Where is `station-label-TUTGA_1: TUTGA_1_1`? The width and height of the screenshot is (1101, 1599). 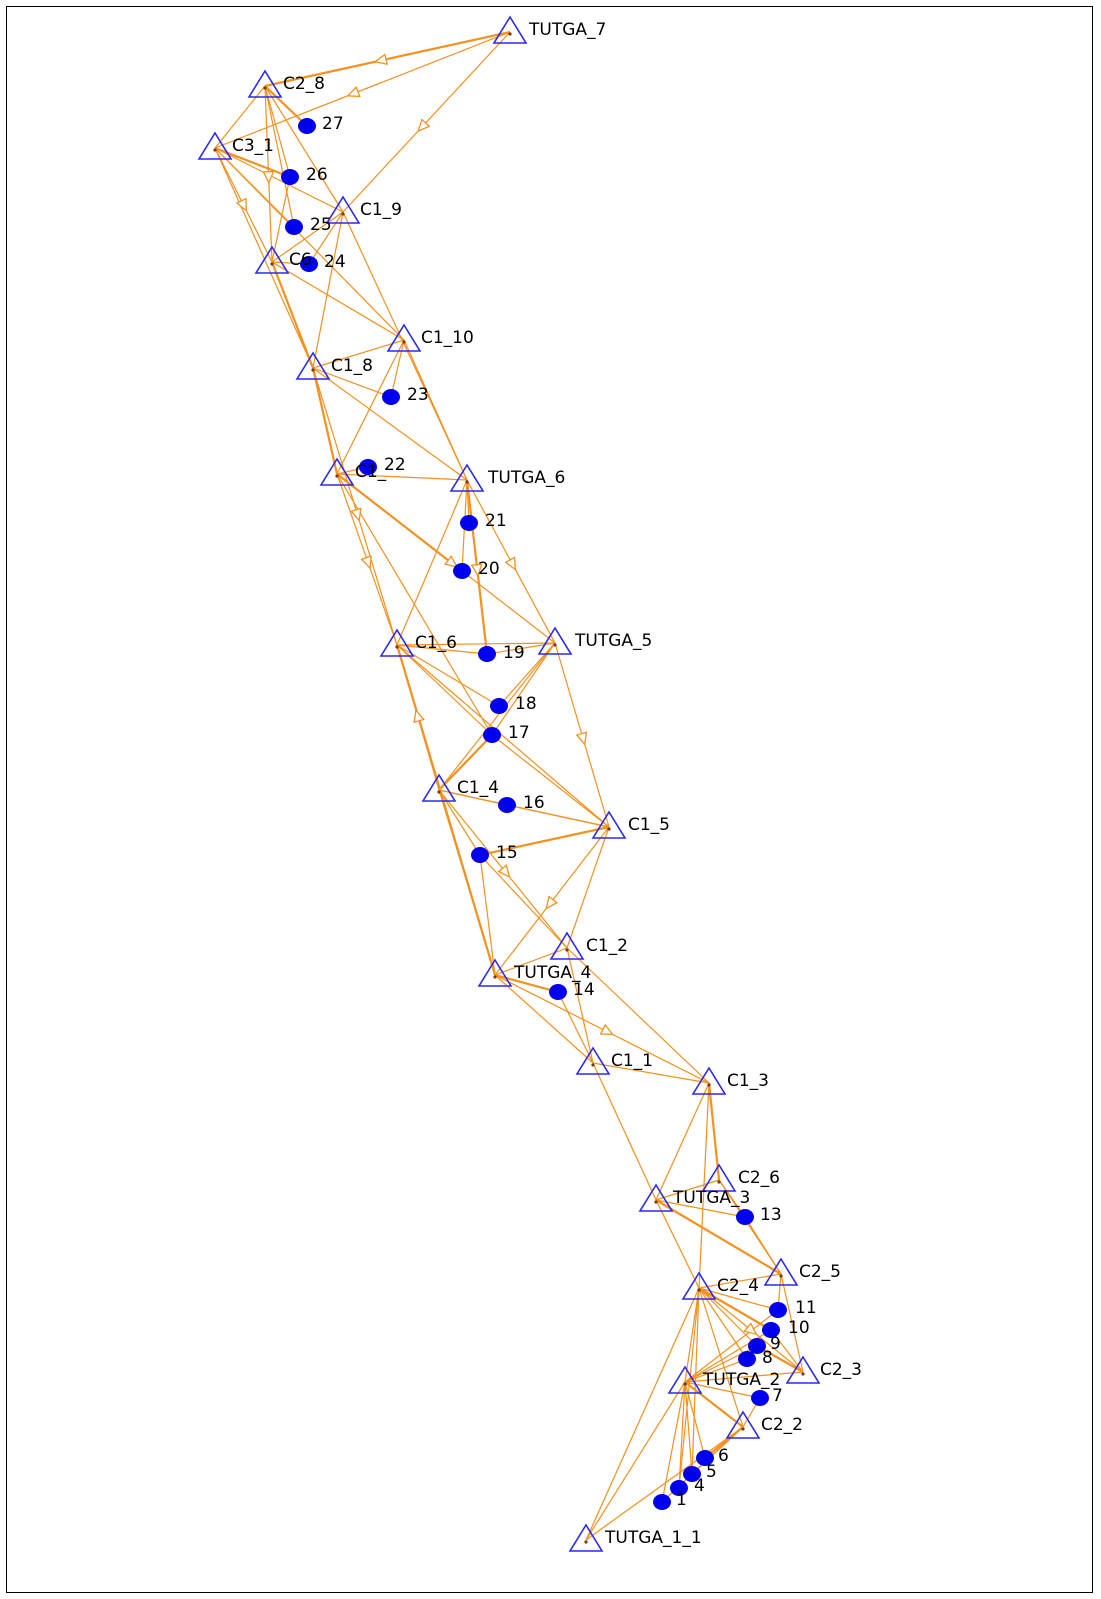 station-label-TUTGA_1: TUTGA_1_1 is located at coordinates (653, 1538).